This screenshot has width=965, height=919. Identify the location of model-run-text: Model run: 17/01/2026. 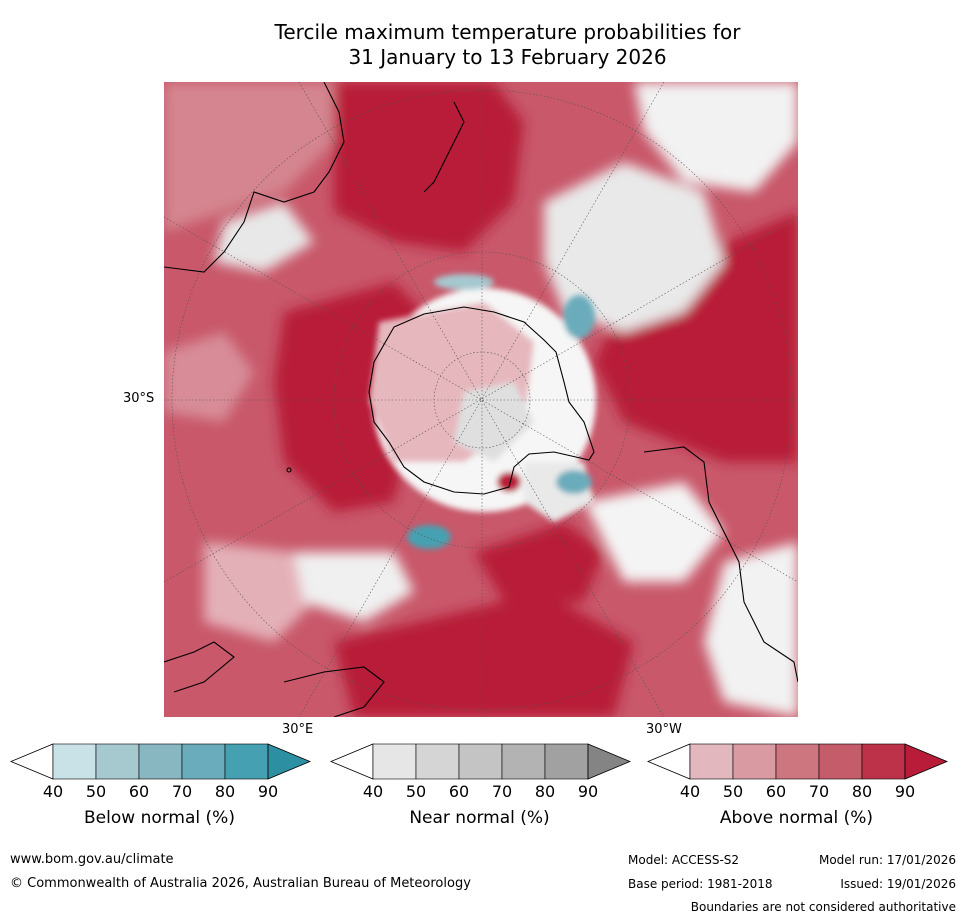
(887, 860).